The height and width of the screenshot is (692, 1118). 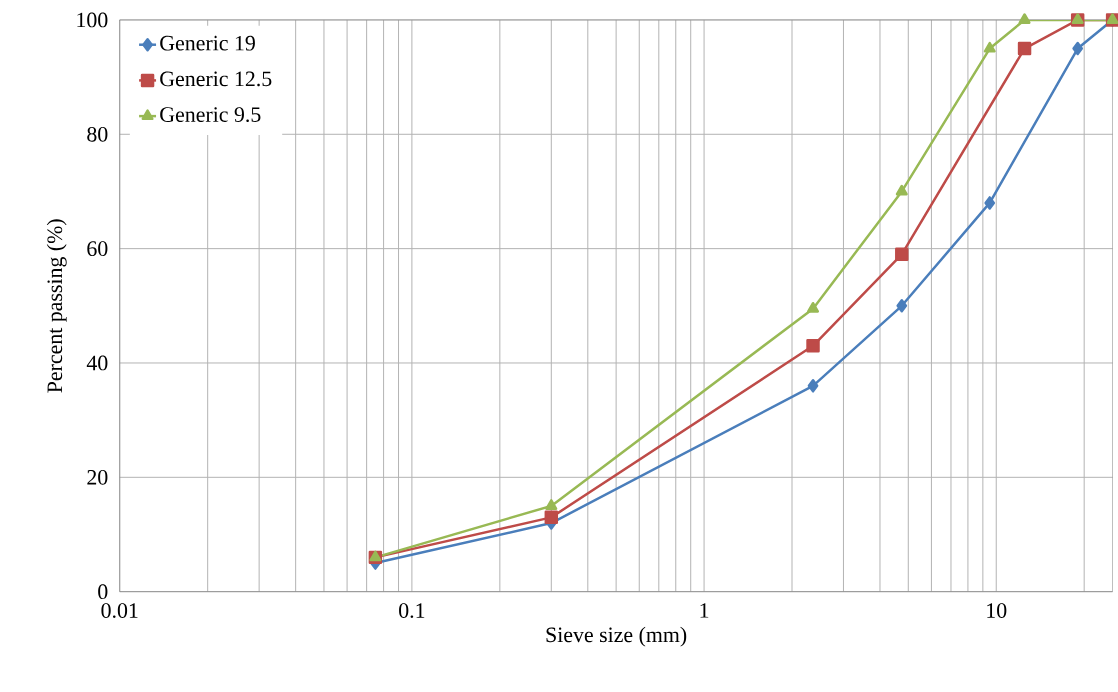 What do you see at coordinates (56, 306) in the screenshot?
I see `y-axis-title: Percent passing (%)` at bounding box center [56, 306].